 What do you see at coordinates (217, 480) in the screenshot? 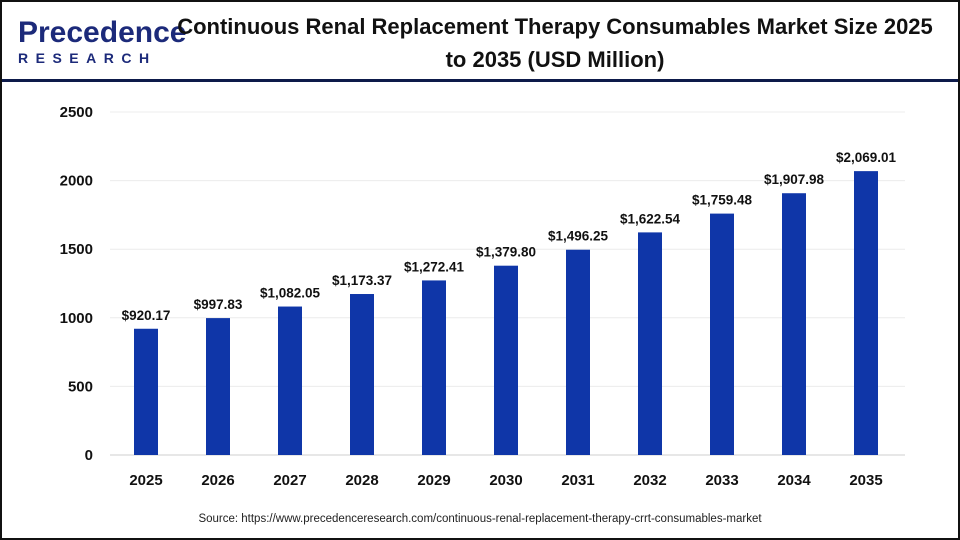
I see `x-tick-label: 2026` at bounding box center [217, 480].